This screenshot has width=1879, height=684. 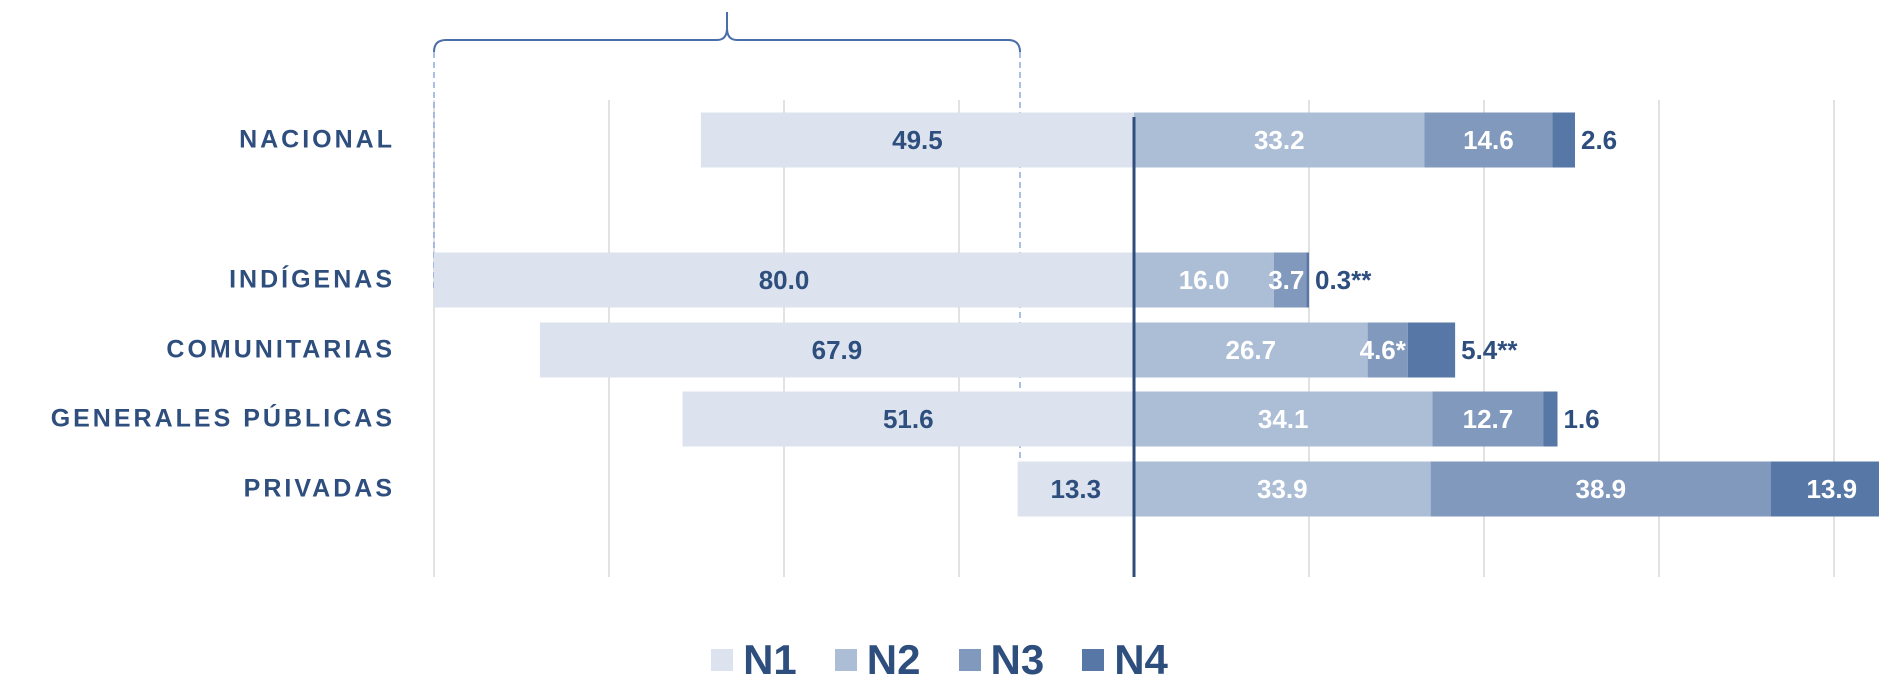 What do you see at coordinates (939, 660) in the screenshot?
I see `legend: N1 N2 N3 N4` at bounding box center [939, 660].